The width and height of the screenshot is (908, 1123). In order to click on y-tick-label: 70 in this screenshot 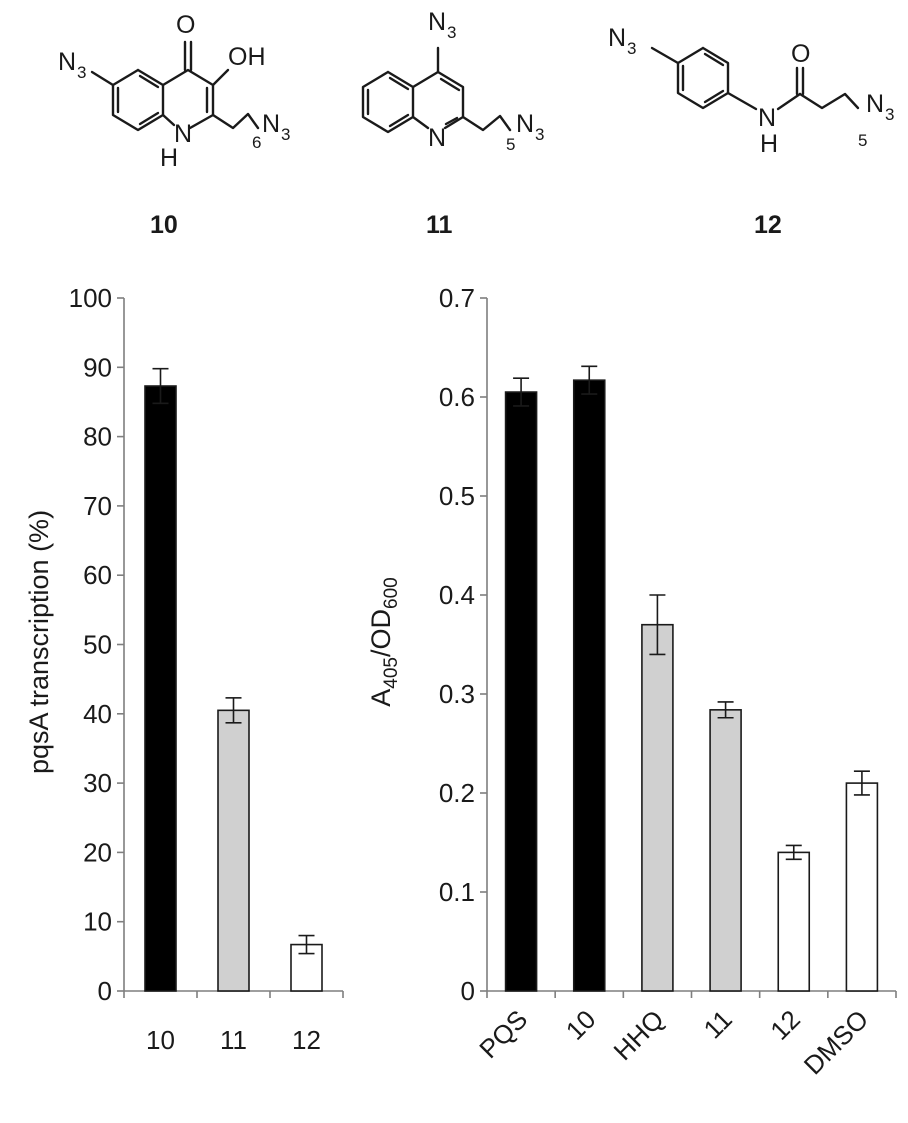, I will do `click(97, 506)`.